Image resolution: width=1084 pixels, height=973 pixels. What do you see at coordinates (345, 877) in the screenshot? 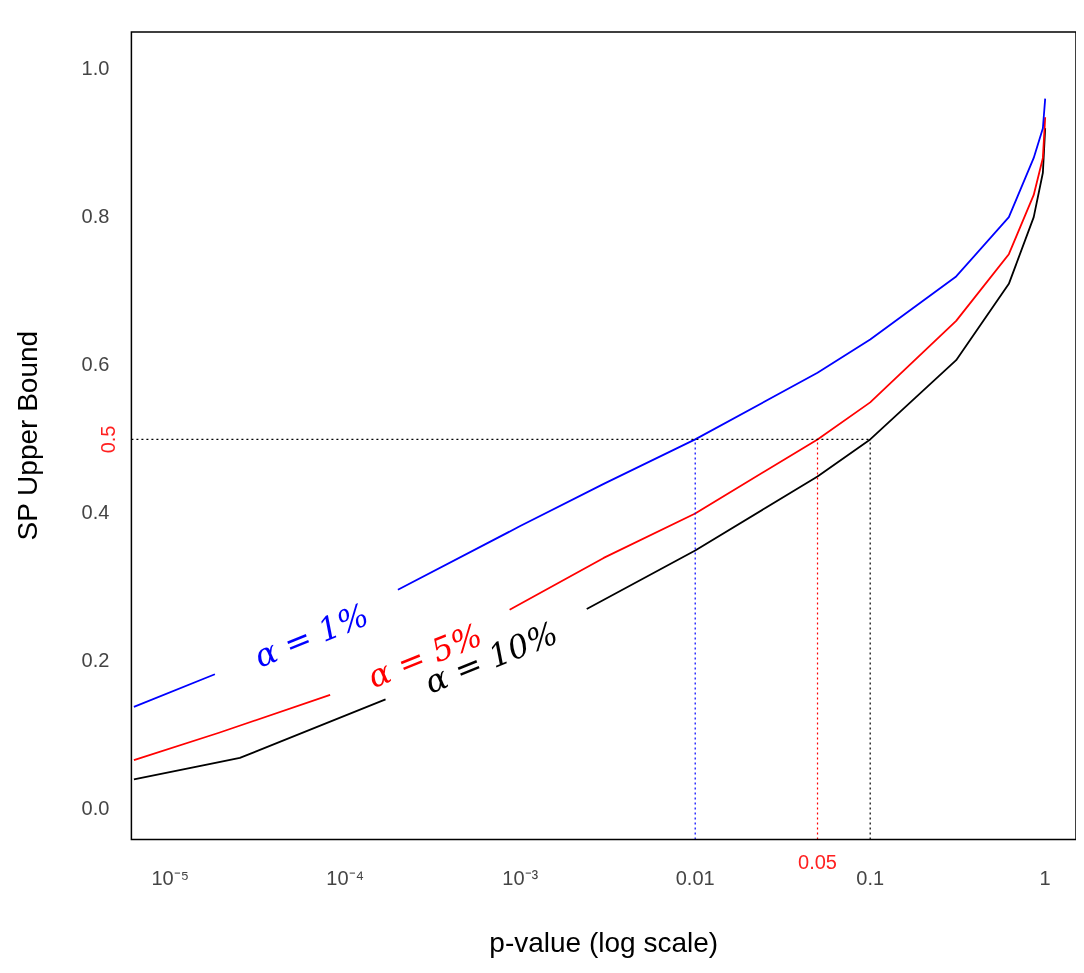
I see `x-tick-label: 10⁻⁴` at bounding box center [345, 877].